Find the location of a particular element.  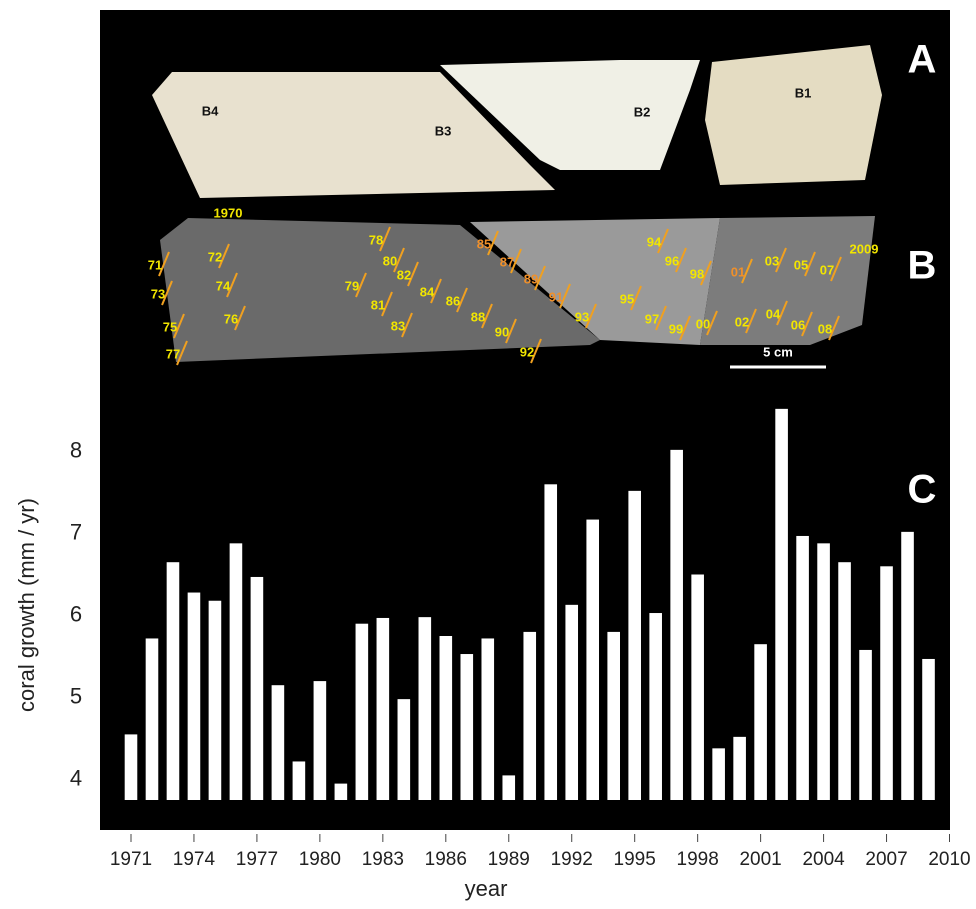

y-tick-label: 7 is located at coordinates (76, 531).